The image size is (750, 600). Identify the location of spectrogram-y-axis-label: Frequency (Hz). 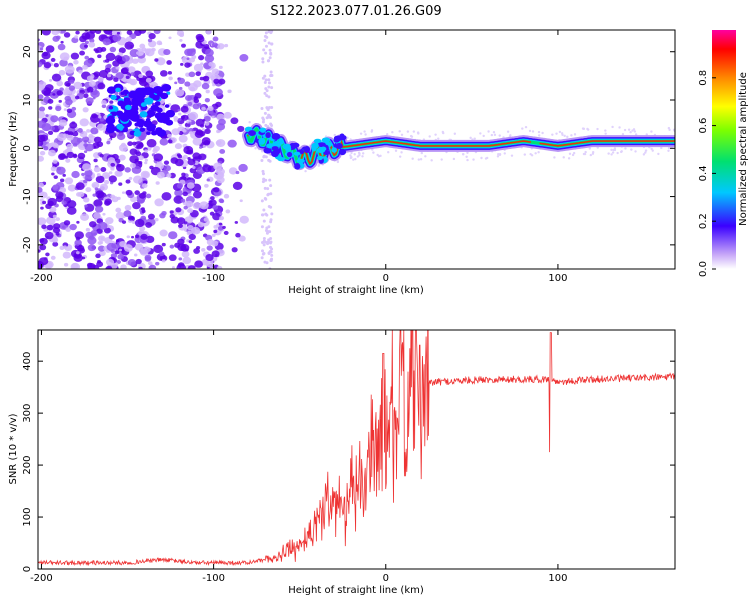
(13, 149).